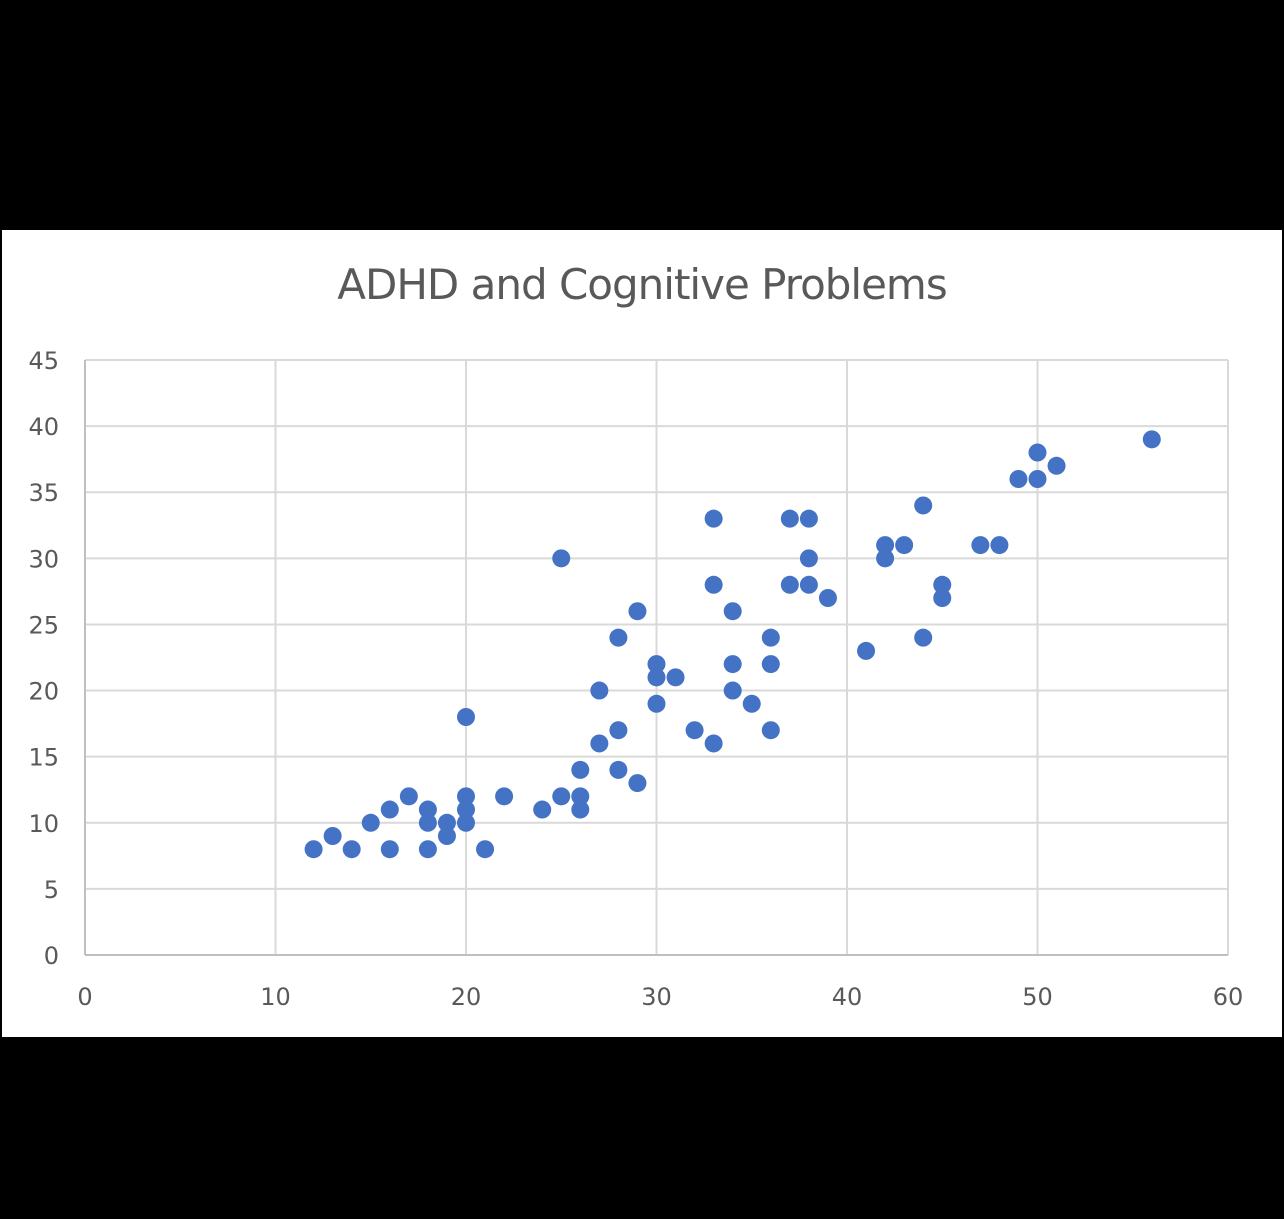  What do you see at coordinates (1037, 997) in the screenshot?
I see `x-tick-label: 50` at bounding box center [1037, 997].